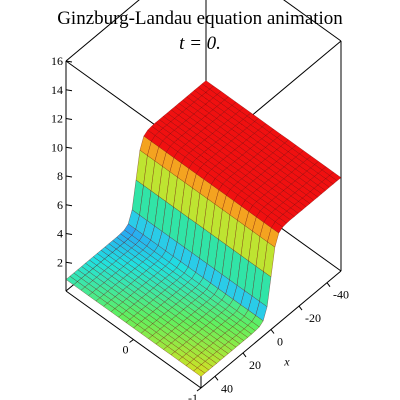 This screenshot has width=400, height=400. Describe the element at coordinates (60, 234) in the screenshot. I see `z-tick-label: 4` at that location.